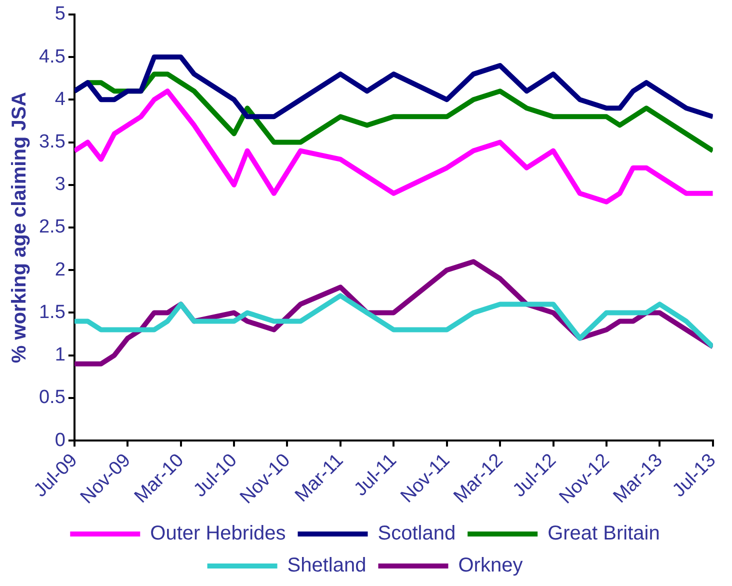 Image resolution: width=732 pixels, height=586 pixels. Describe the element at coordinates (490, 565) in the screenshot. I see `legend-label: Orkney` at that location.